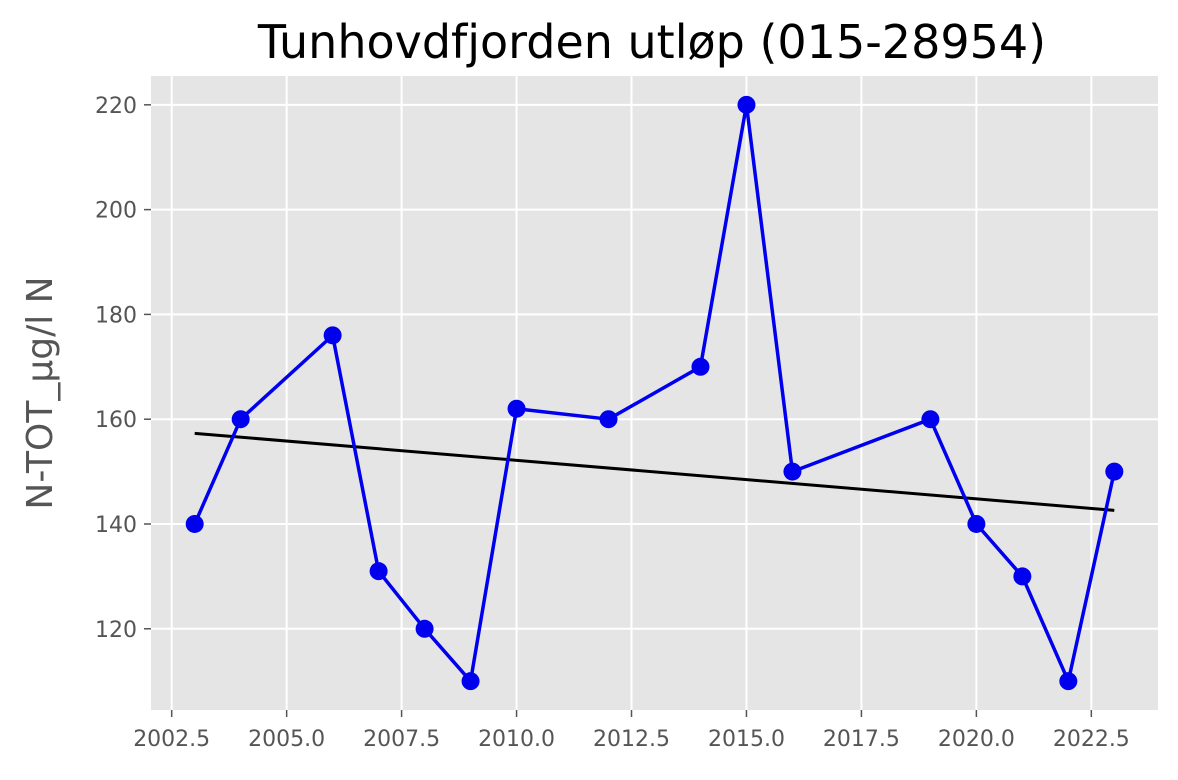 This screenshot has width=1178, height=780. I want to click on chart-title: Tunhovdfjorden utløp (015-28954), so click(651, 42).